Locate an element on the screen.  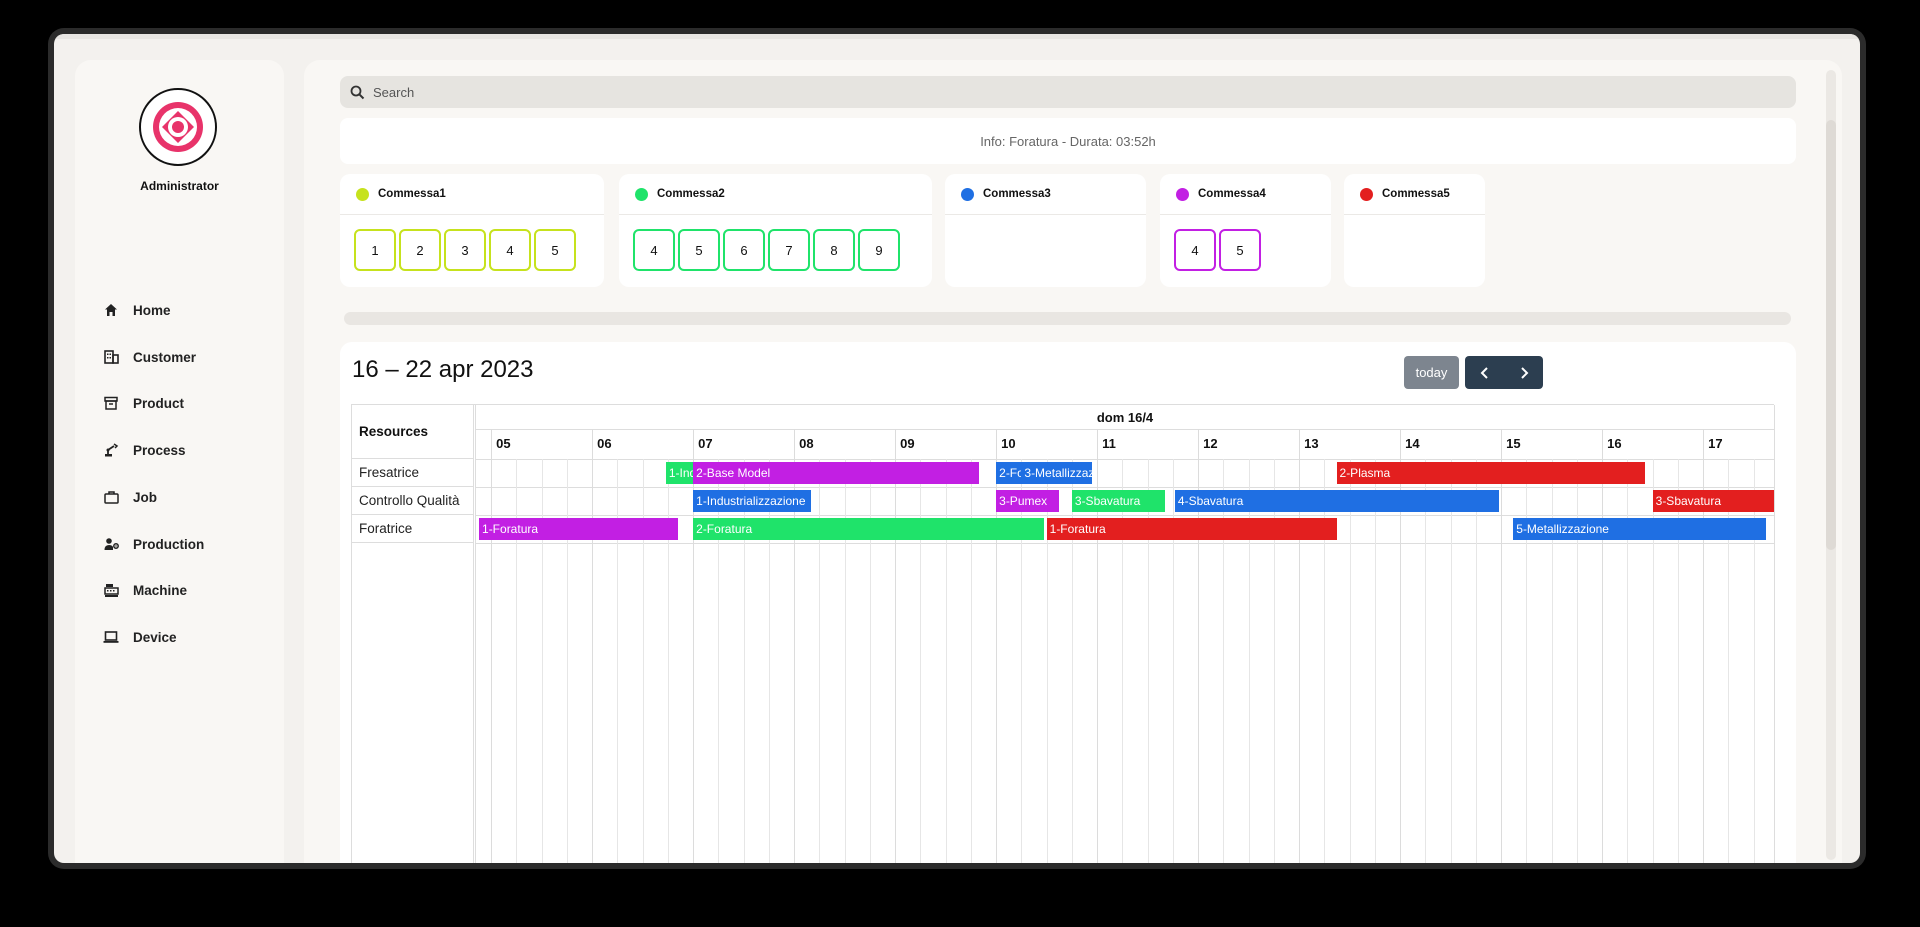
sidebar-item-label: Device is located at coordinates (155, 637).